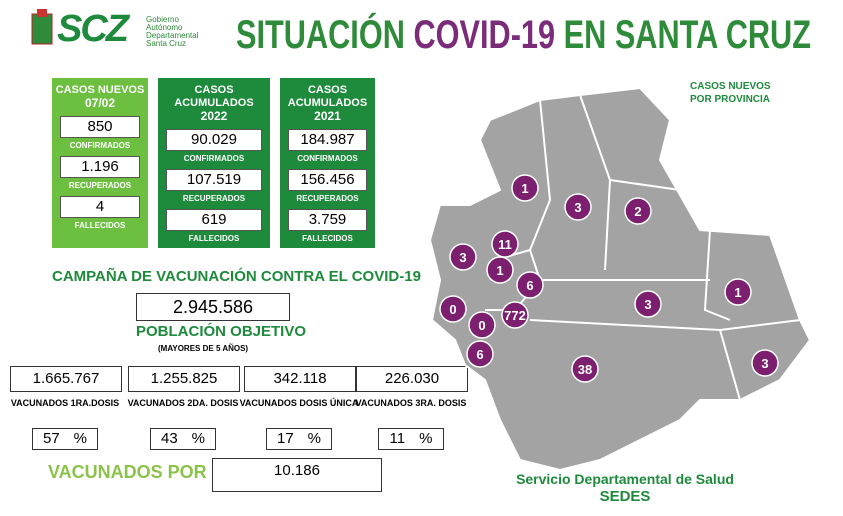 The height and width of the screenshot is (516, 843). What do you see at coordinates (100, 207) in the screenshot?
I see `case-value: 4` at bounding box center [100, 207].